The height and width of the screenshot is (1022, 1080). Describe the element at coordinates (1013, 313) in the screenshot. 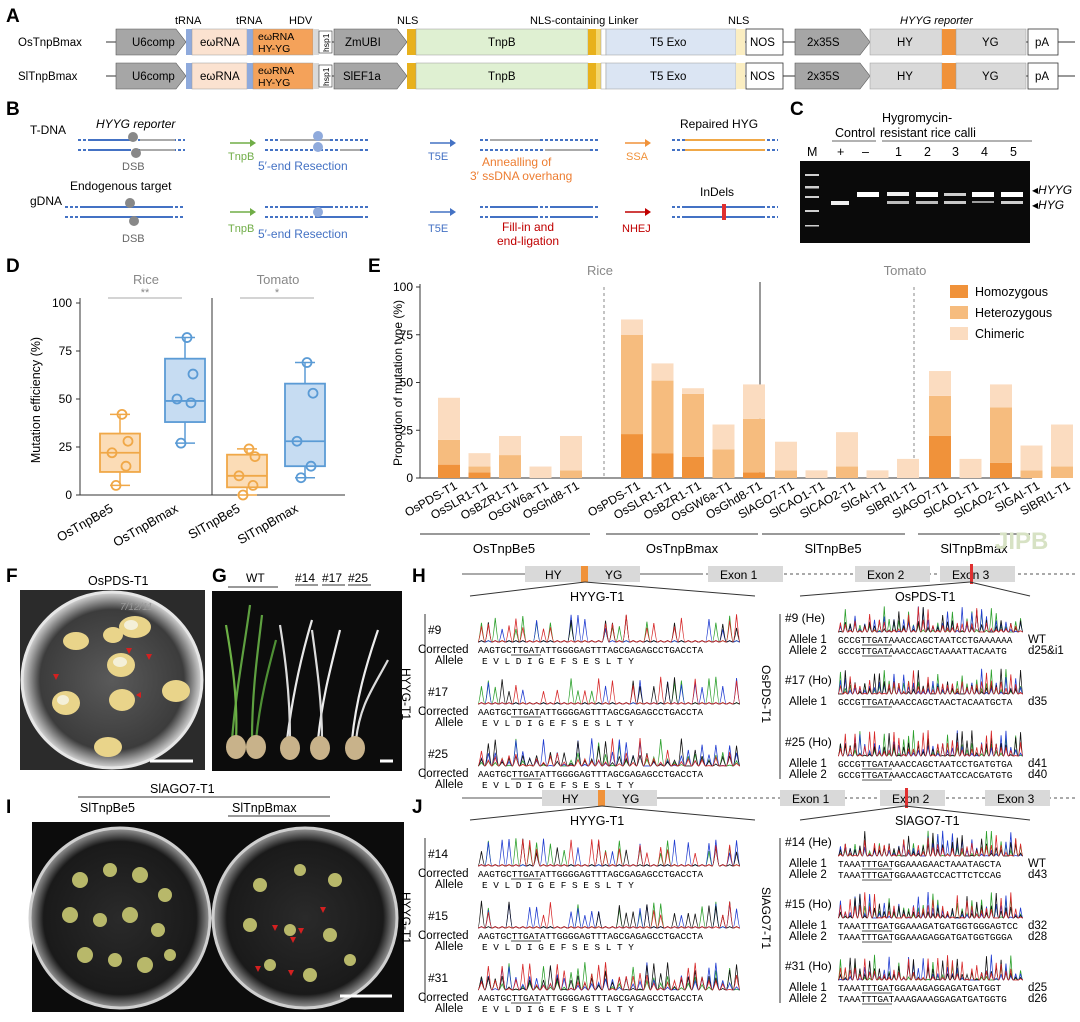

I see `legend-label: Heterozygous` at that location.